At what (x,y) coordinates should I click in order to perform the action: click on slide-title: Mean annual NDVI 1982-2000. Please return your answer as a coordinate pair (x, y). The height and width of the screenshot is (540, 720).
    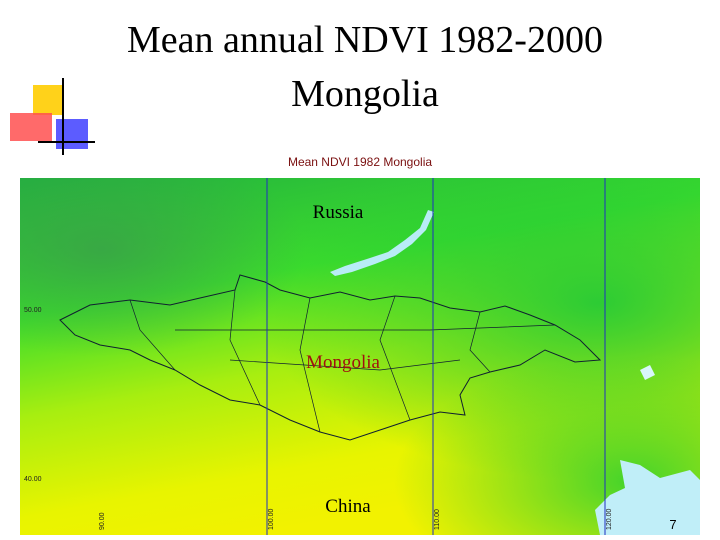
    Looking at the image, I should click on (365, 40).